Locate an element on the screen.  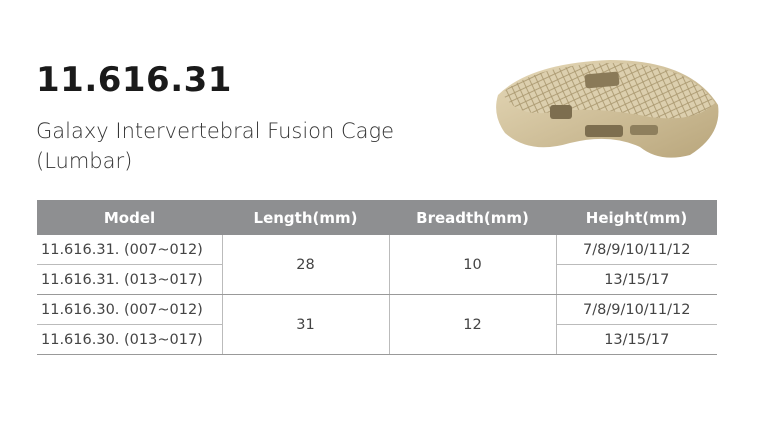
header-breadth: Breadth(mm) is located at coordinates (472, 217).